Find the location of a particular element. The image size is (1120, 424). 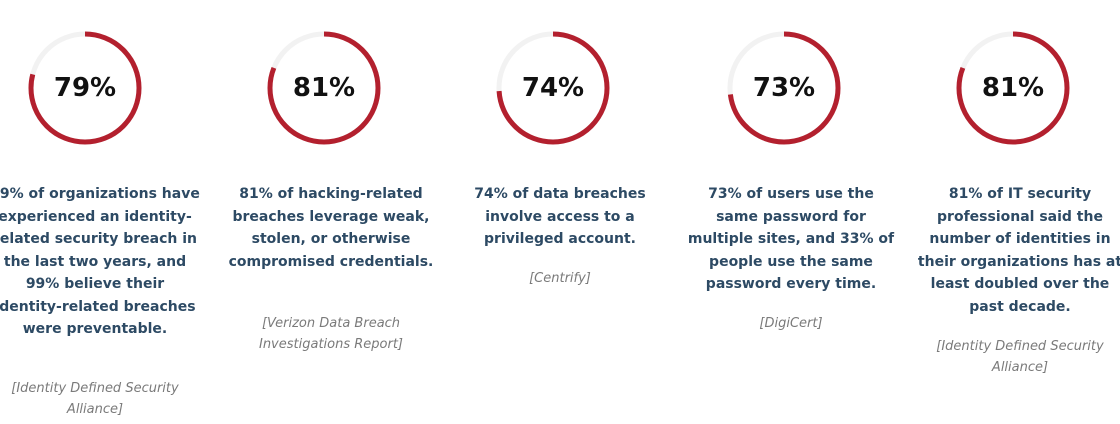

progress-ring: 74% is located at coordinates (553, 88).